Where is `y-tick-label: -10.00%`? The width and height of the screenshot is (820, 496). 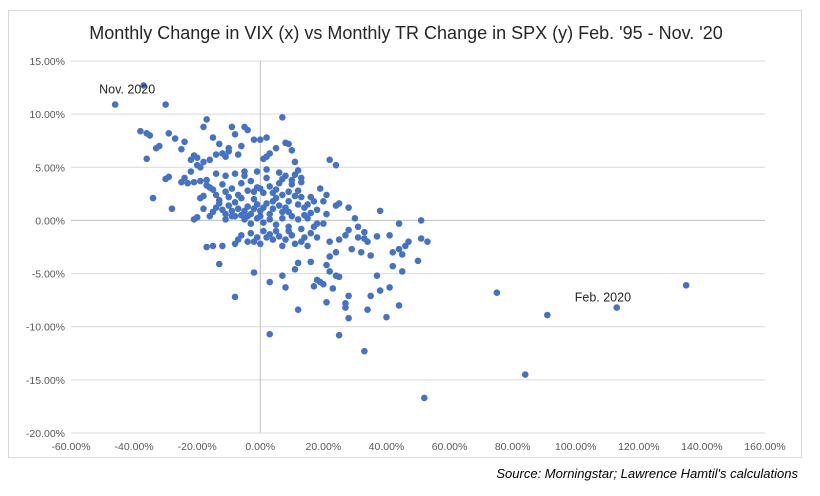
y-tick-label: -10.00% is located at coordinates (45, 328).